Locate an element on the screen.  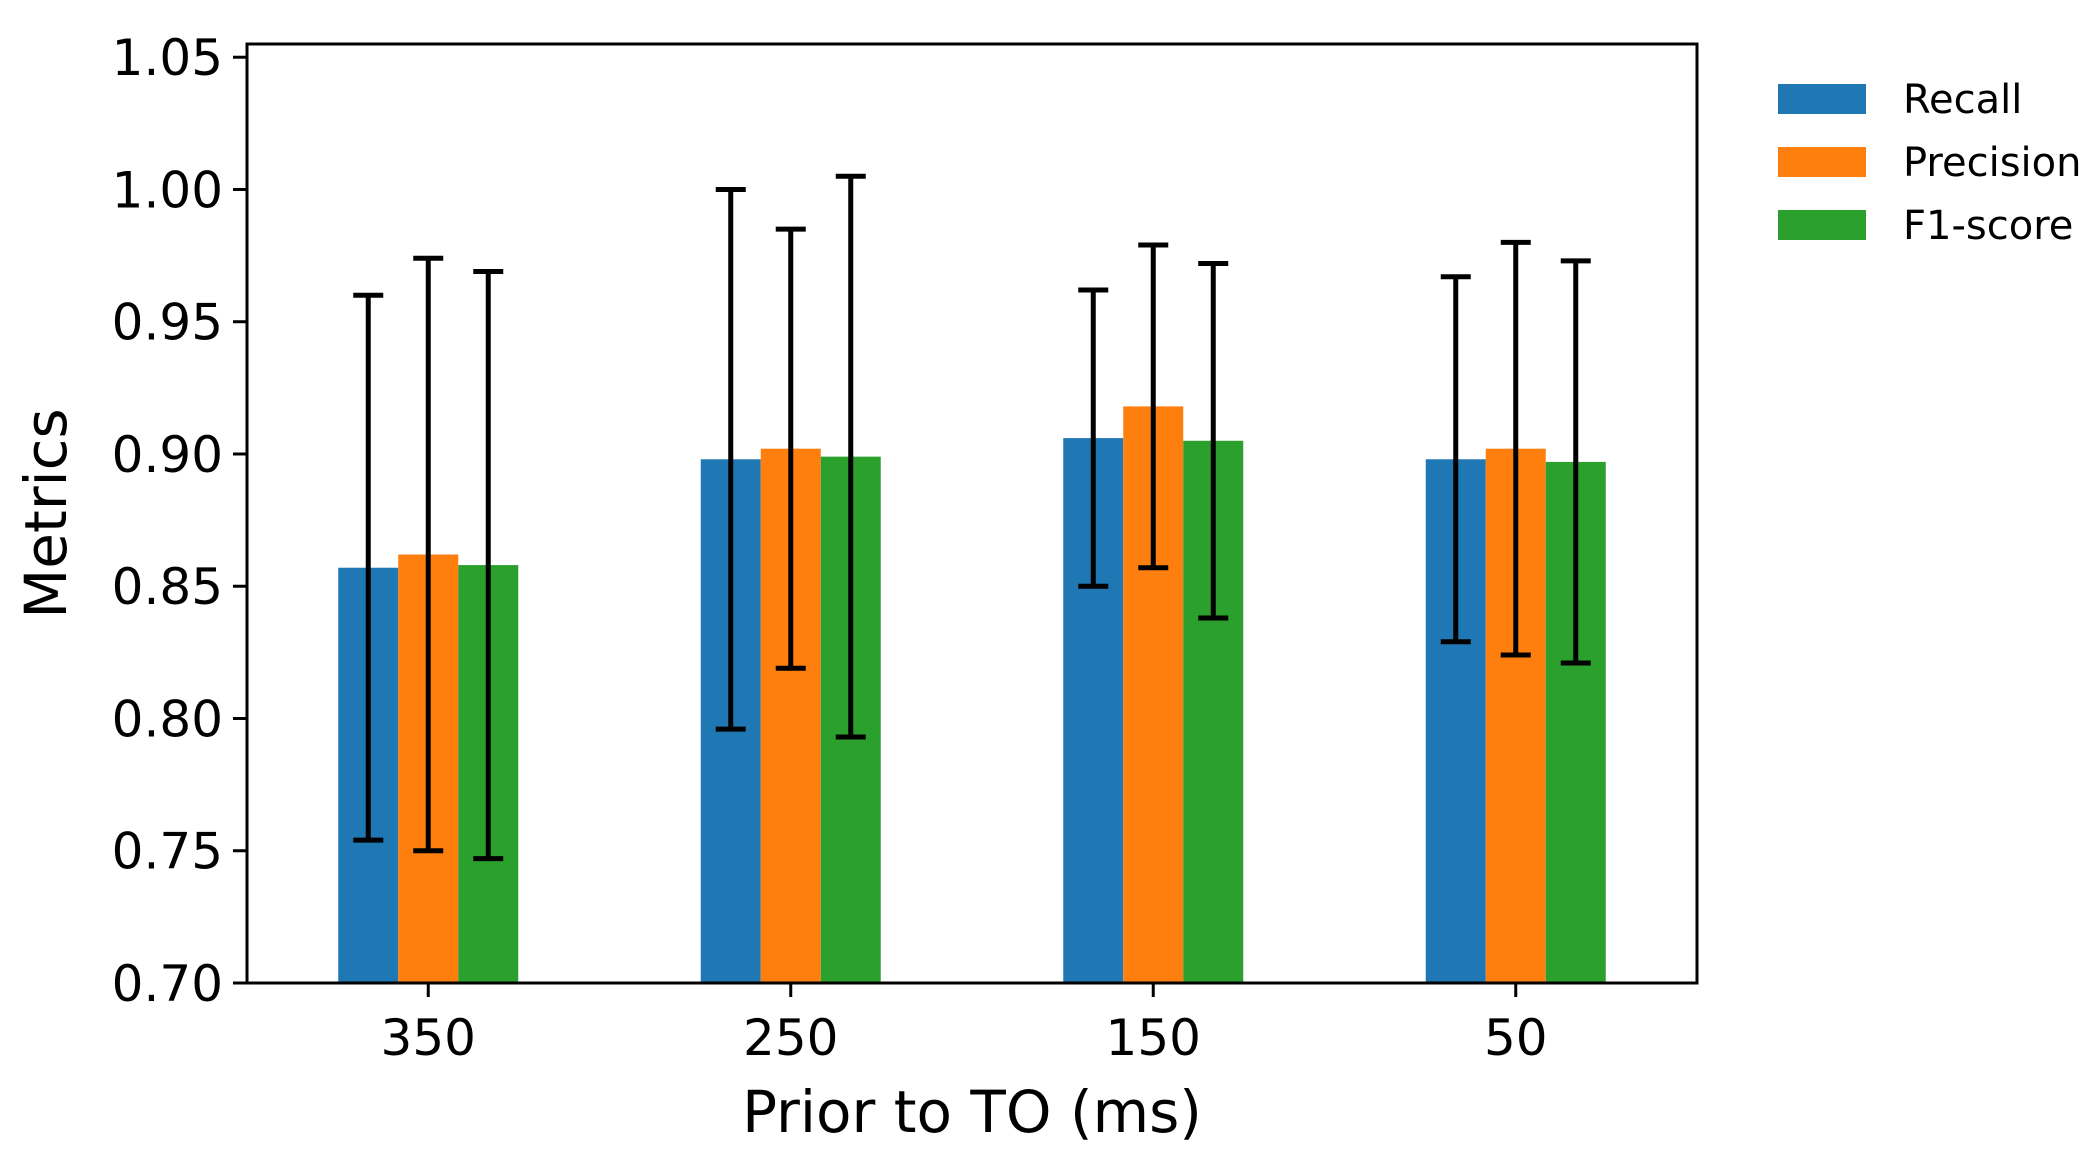
x-tick-label: 250 is located at coordinates (790, 1038).